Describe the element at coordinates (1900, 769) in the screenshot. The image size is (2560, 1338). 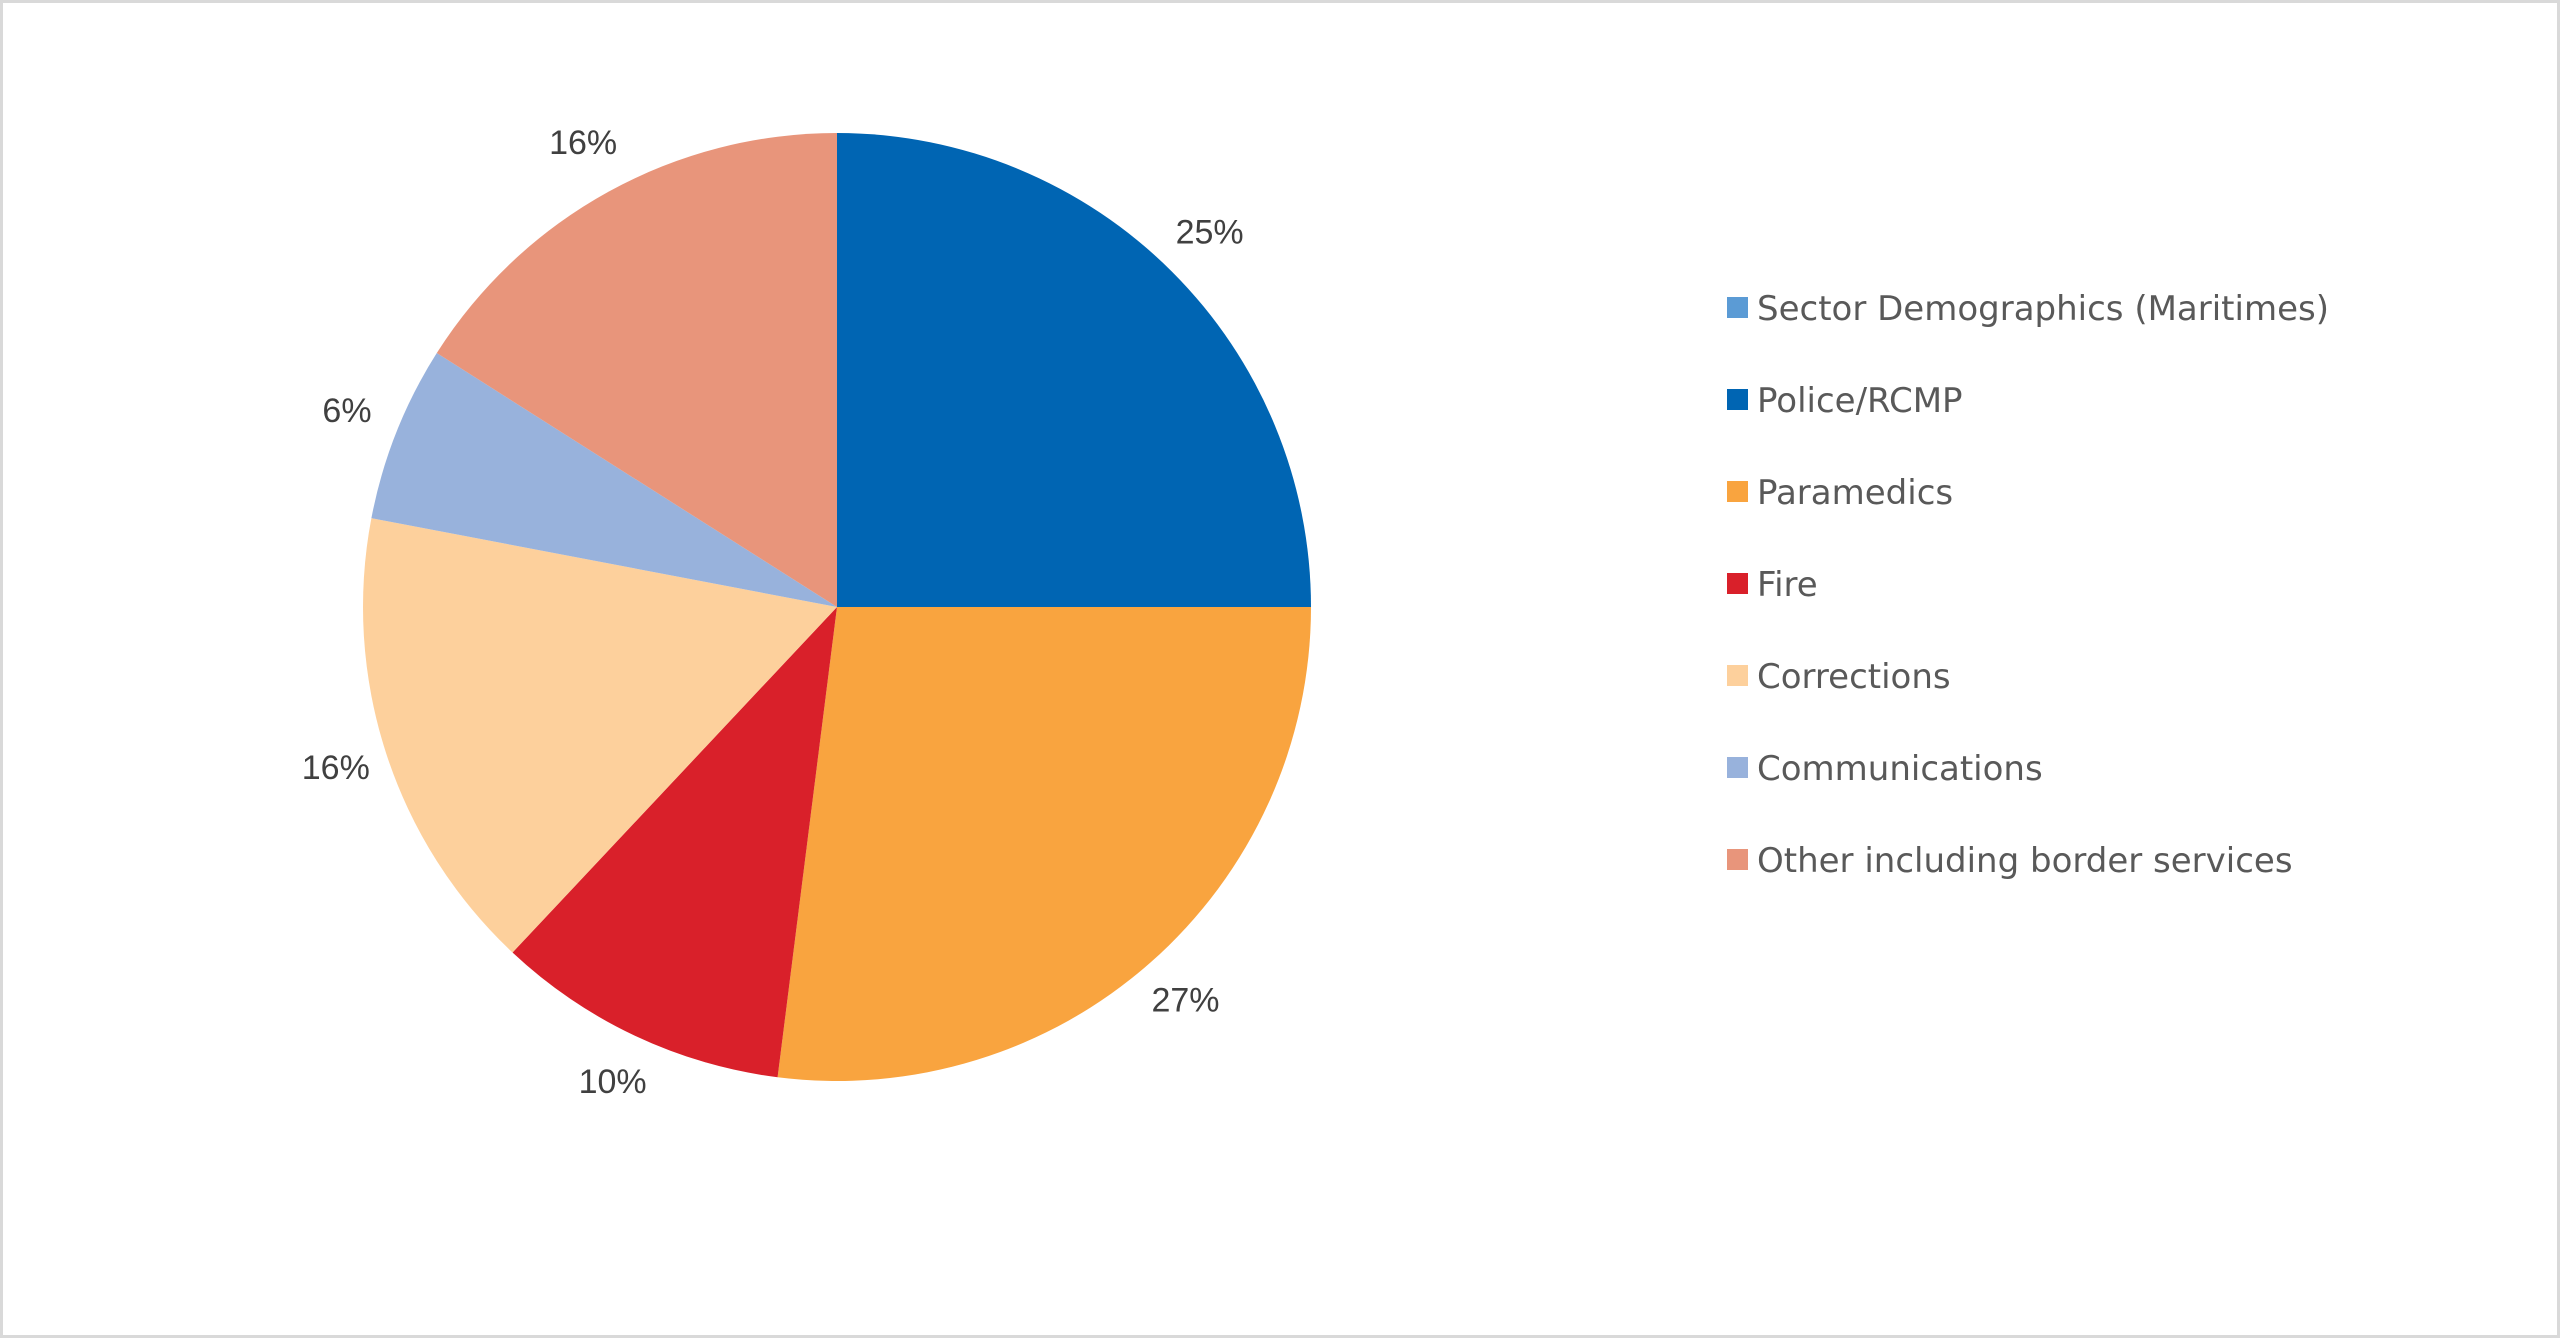
I see `legend-label-communications: Communications` at that location.